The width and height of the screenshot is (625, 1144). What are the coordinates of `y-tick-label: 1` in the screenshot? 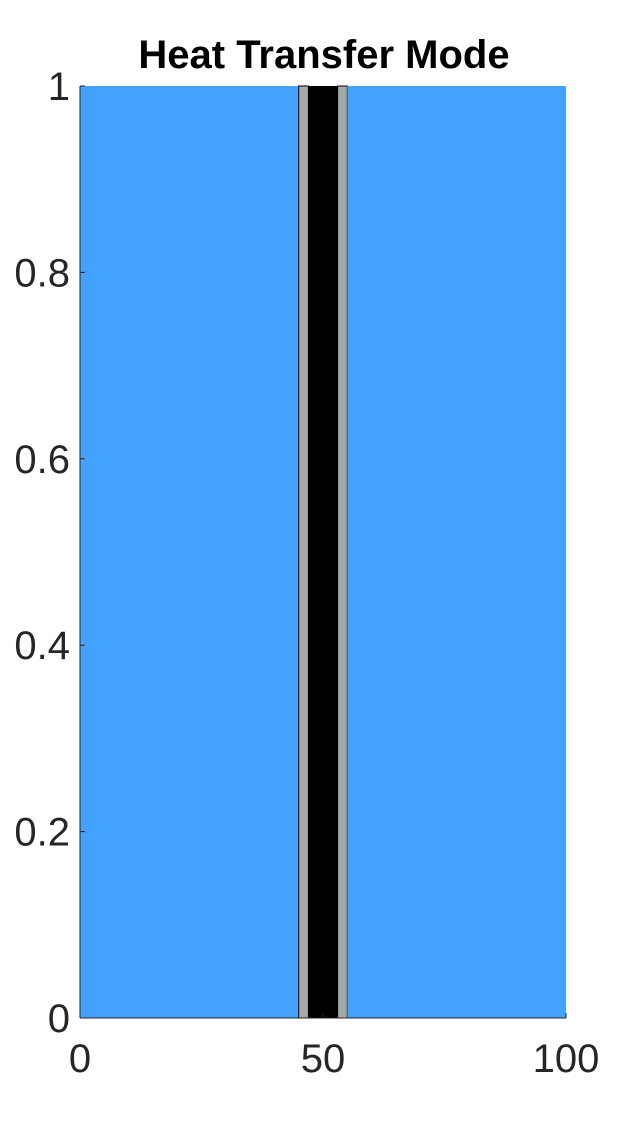 It's located at (59, 87).